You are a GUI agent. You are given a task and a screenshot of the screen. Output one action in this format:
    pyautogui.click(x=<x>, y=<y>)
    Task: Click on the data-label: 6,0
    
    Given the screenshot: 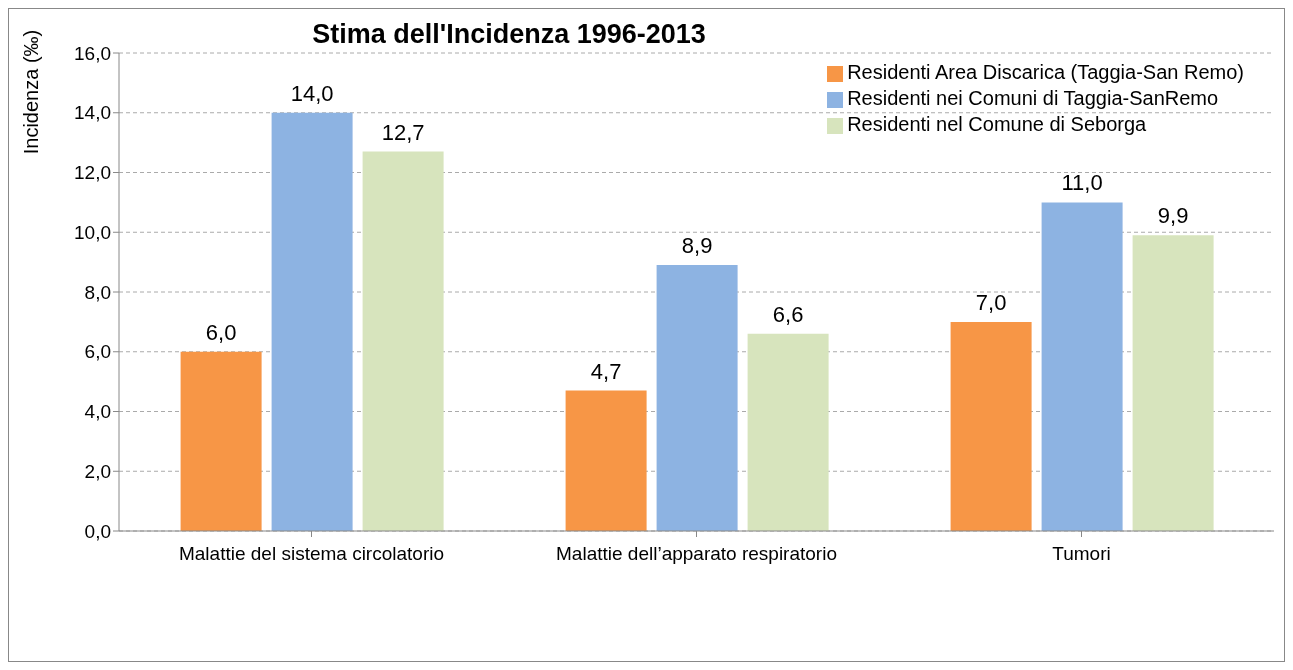 What is the action you would take?
    pyautogui.click(x=221, y=332)
    